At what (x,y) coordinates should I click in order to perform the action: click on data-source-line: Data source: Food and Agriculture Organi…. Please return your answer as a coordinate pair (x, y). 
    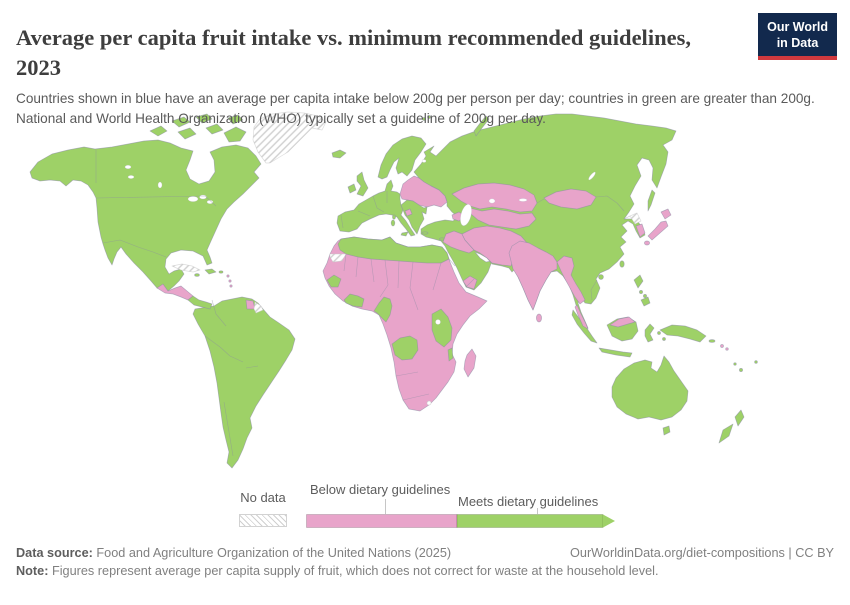
    Looking at the image, I should click on (233, 553).